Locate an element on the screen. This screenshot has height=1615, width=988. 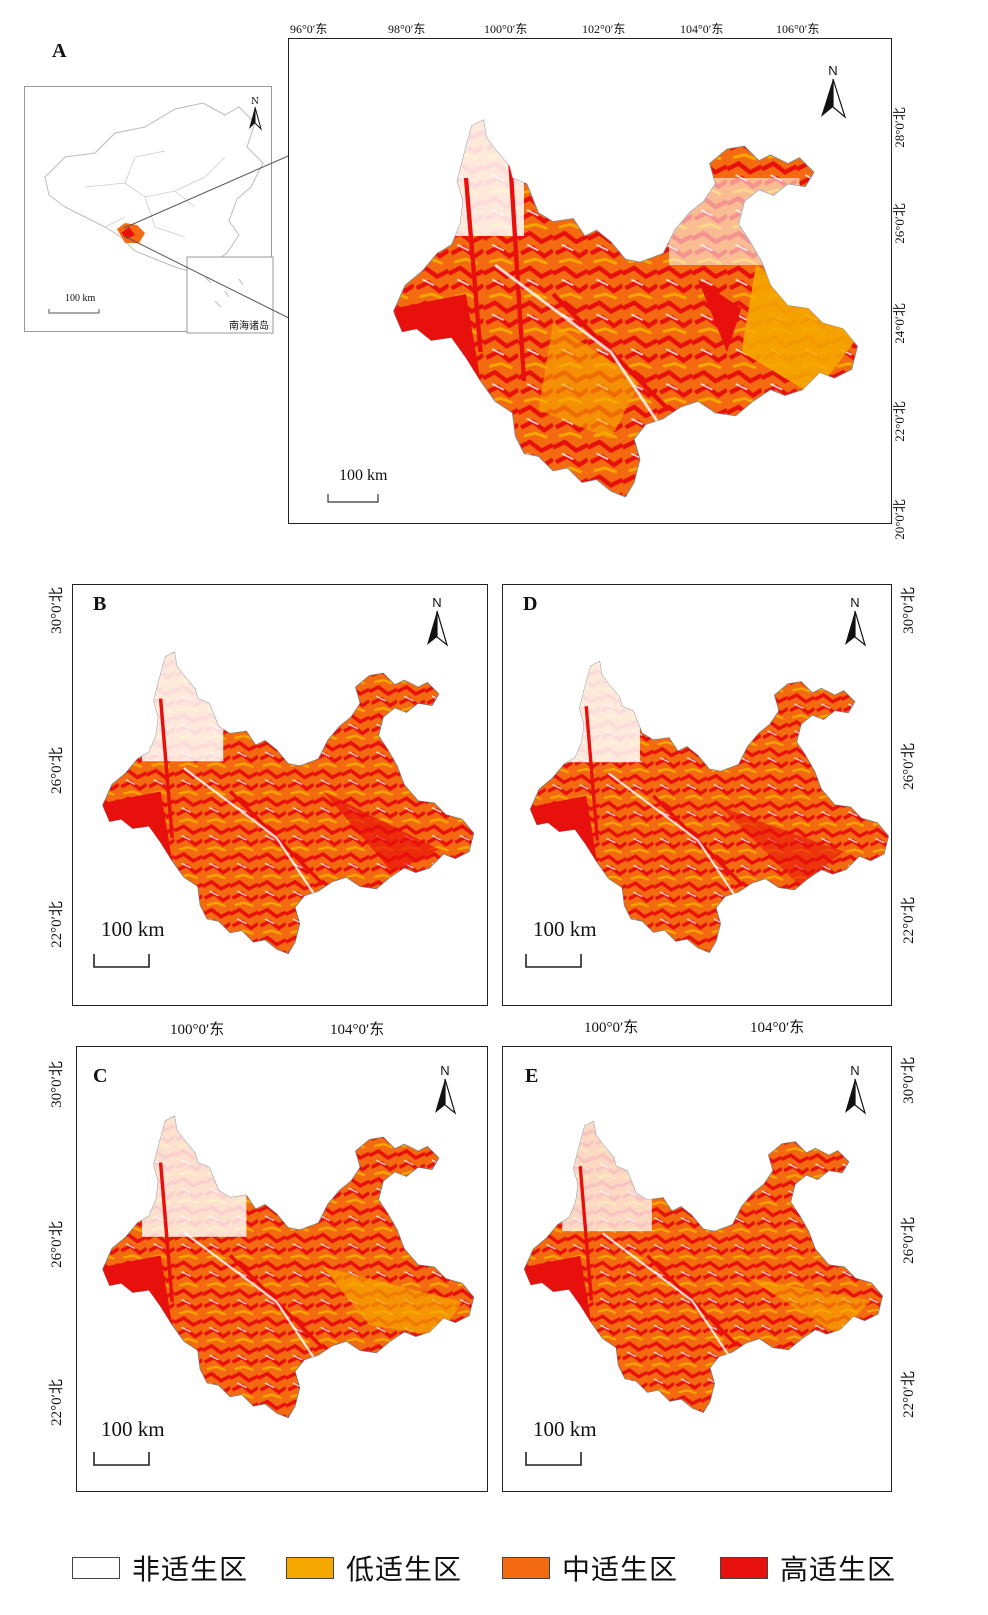
top-tick-104: 104°0′东 is located at coordinates (702, 29).